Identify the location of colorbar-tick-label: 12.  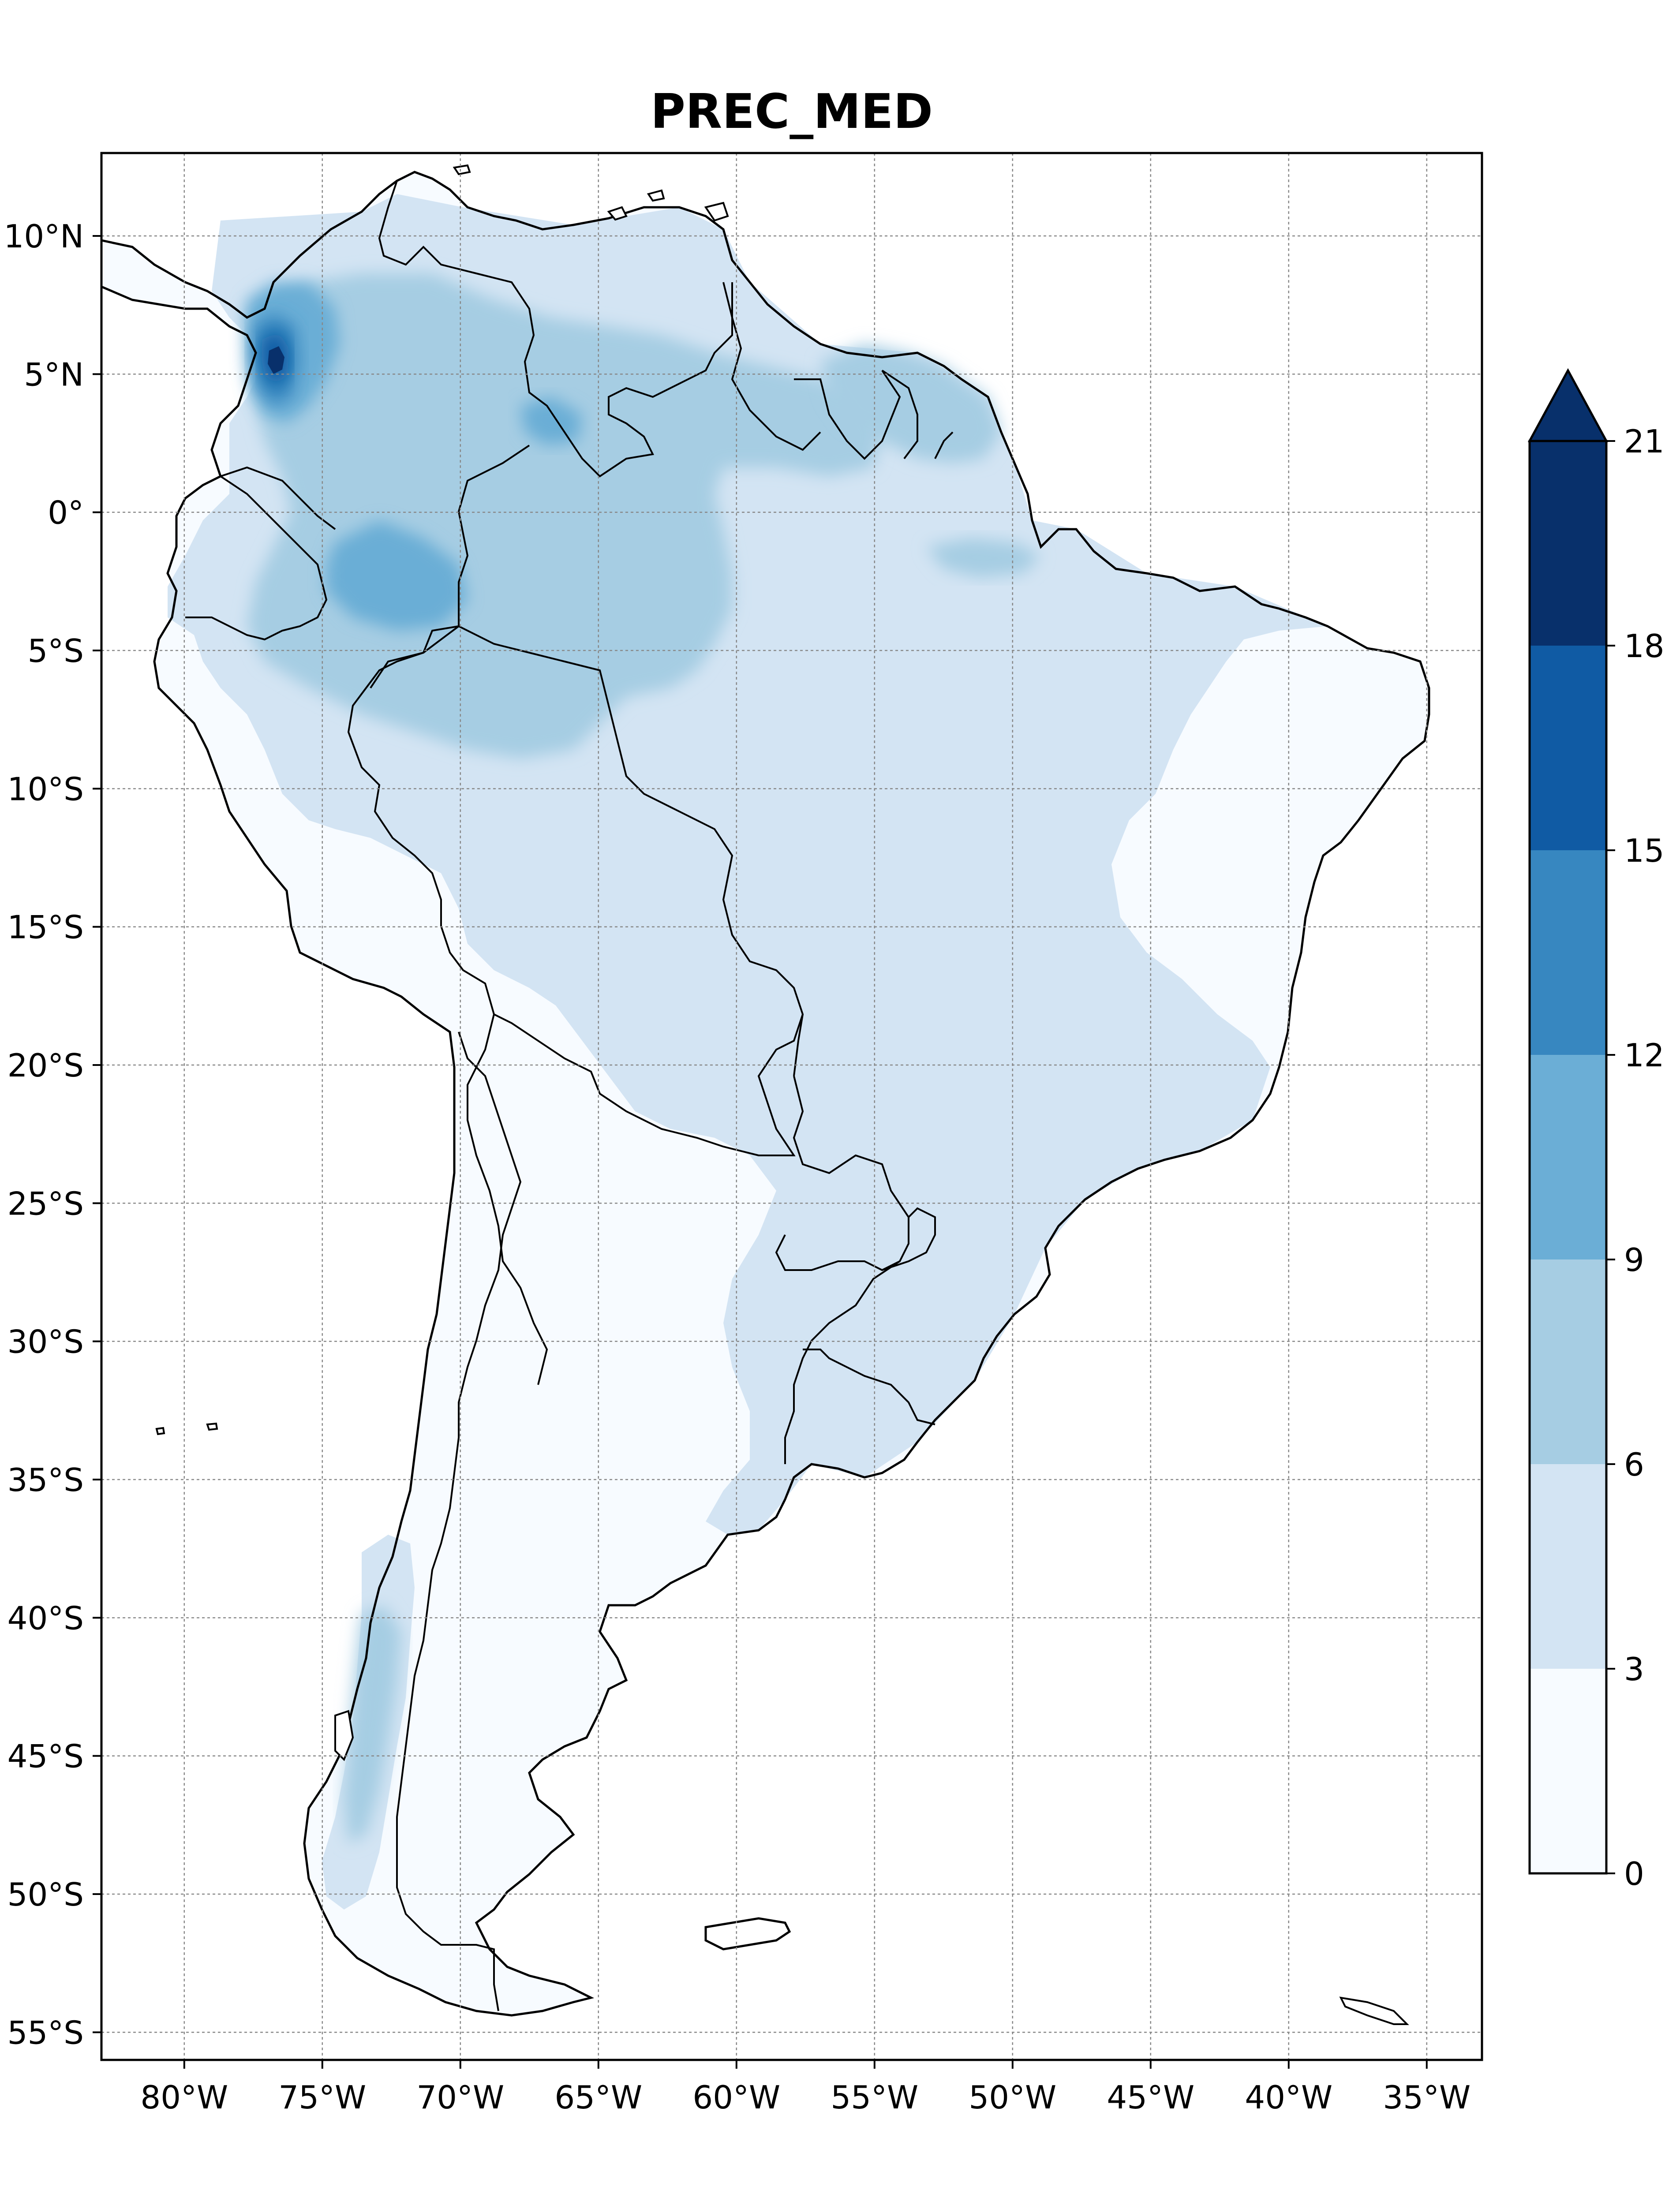
(1645, 1055).